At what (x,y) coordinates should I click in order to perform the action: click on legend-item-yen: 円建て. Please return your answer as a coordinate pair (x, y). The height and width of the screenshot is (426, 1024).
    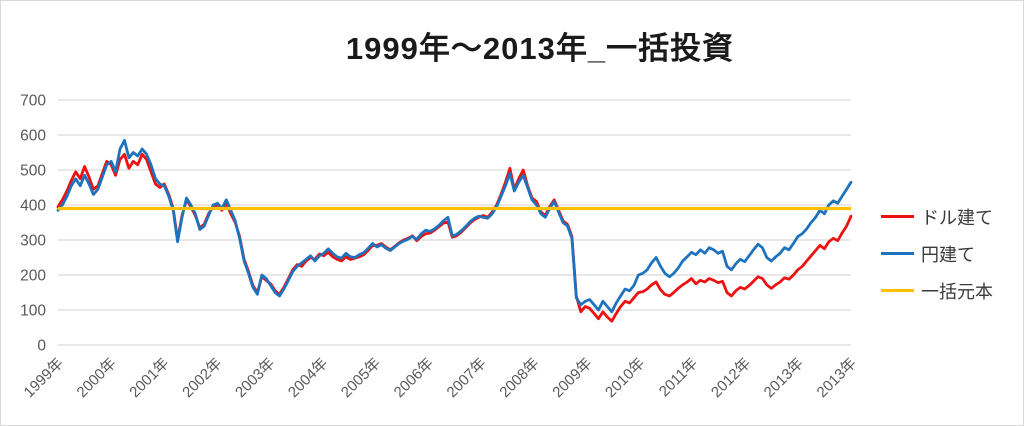
    Looking at the image, I should click on (951, 253).